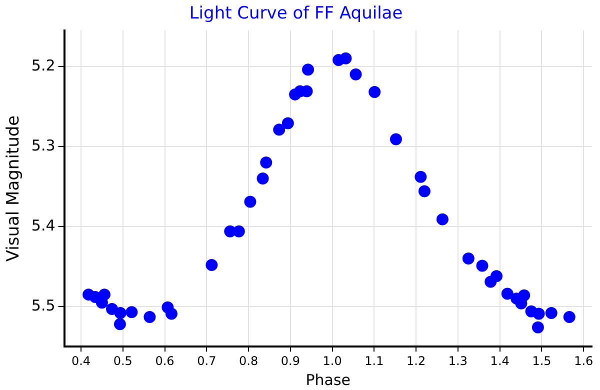 This screenshot has width=600, height=390. I want to click on x-tick-label: 1.5, so click(542, 361).